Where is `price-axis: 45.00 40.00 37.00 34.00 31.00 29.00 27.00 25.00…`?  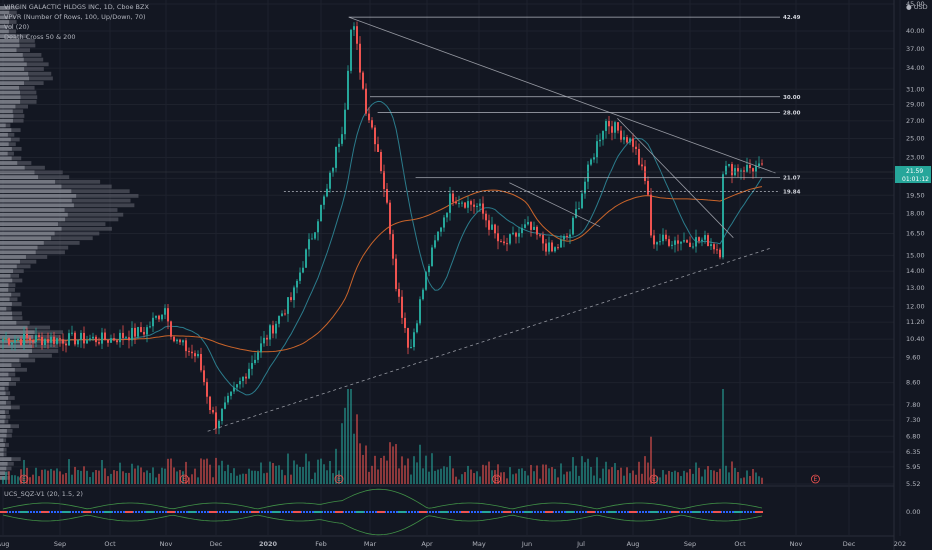 price-axis: 45.00 40.00 37.00 34.00 31.00 29.00 27.00 25.00… is located at coordinates (915, 258).